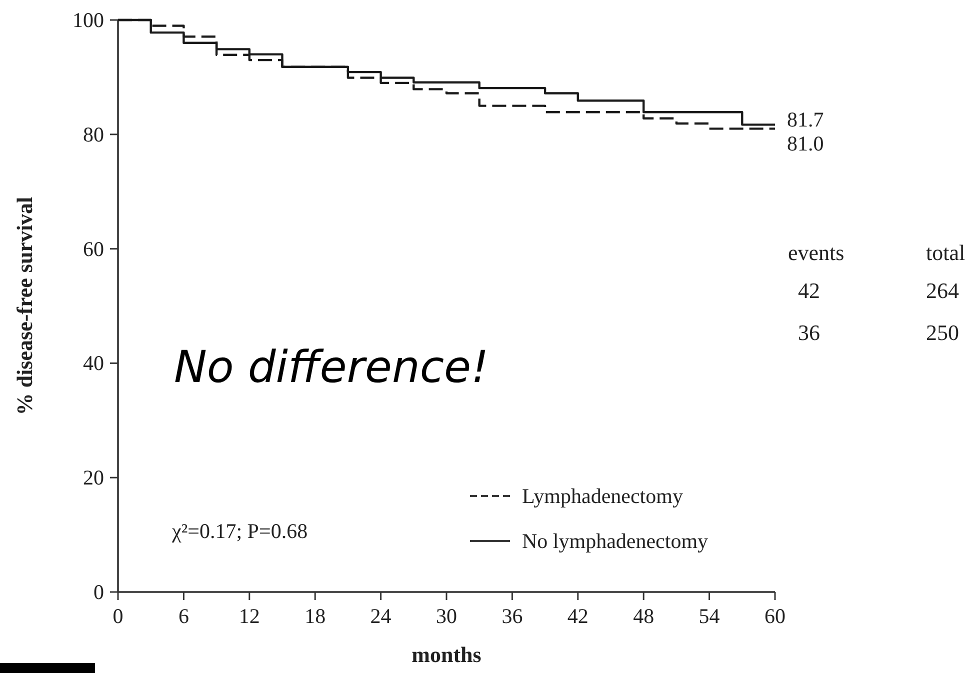 The width and height of the screenshot is (977, 673). What do you see at coordinates (615, 541) in the screenshot?
I see `legend-label: No lymphadenectomy` at bounding box center [615, 541].